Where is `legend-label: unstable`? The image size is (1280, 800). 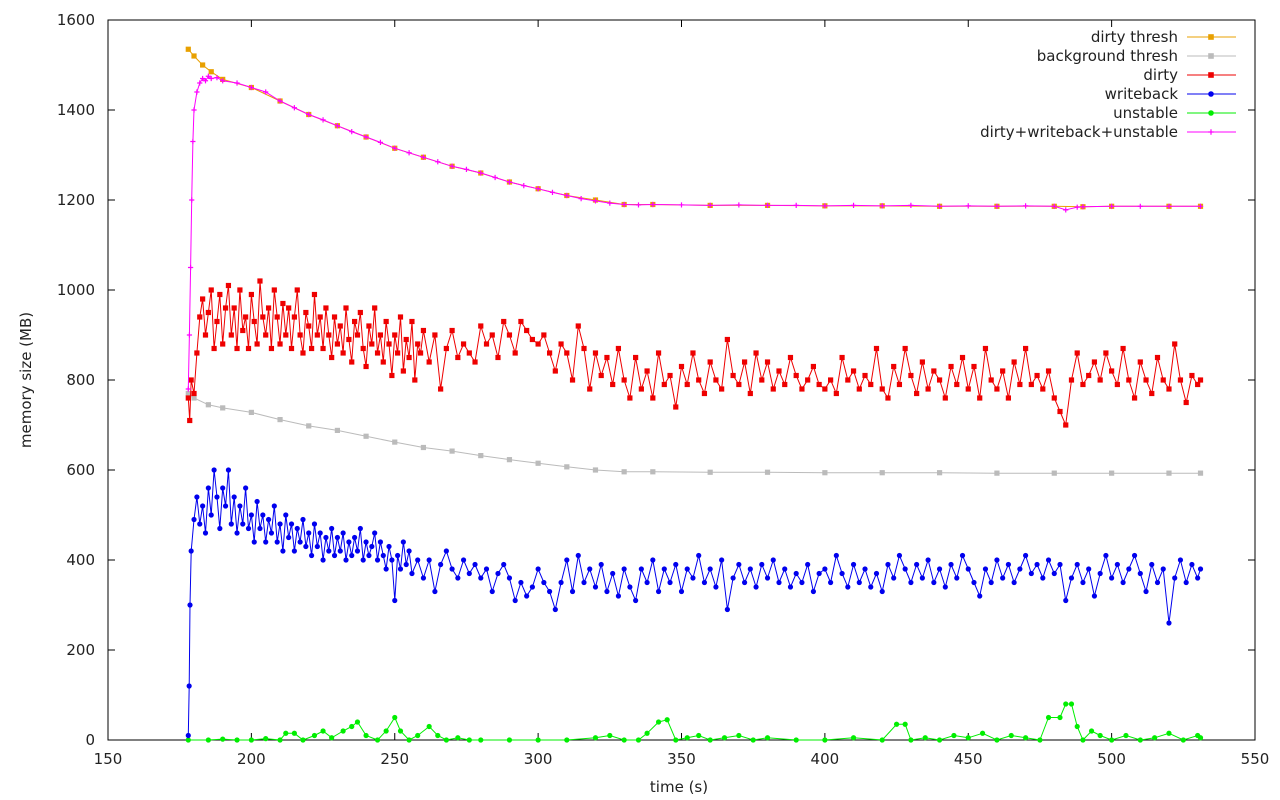
legend-label: unstable is located at coordinates (1145, 113).